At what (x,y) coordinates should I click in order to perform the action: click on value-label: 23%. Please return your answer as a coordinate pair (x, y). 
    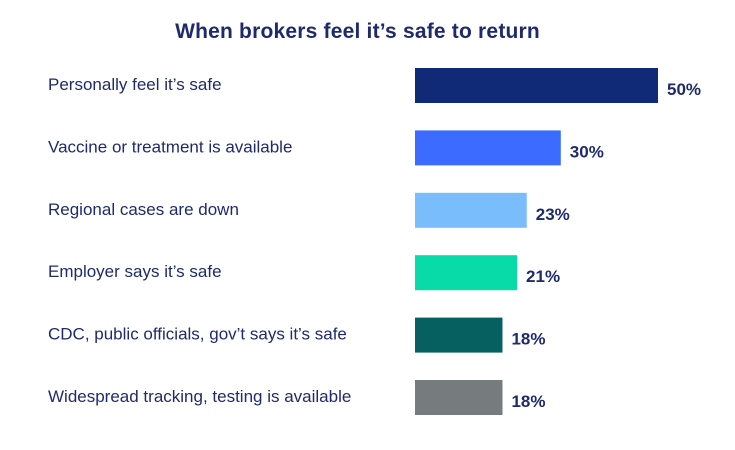
    Looking at the image, I should click on (553, 214).